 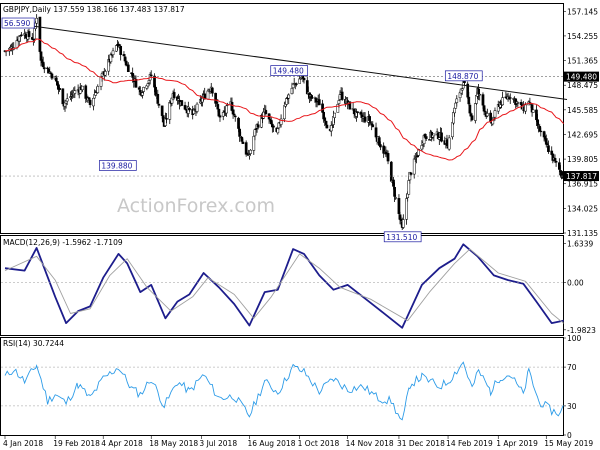 I want to click on rsi-series, so click(x=283, y=391).